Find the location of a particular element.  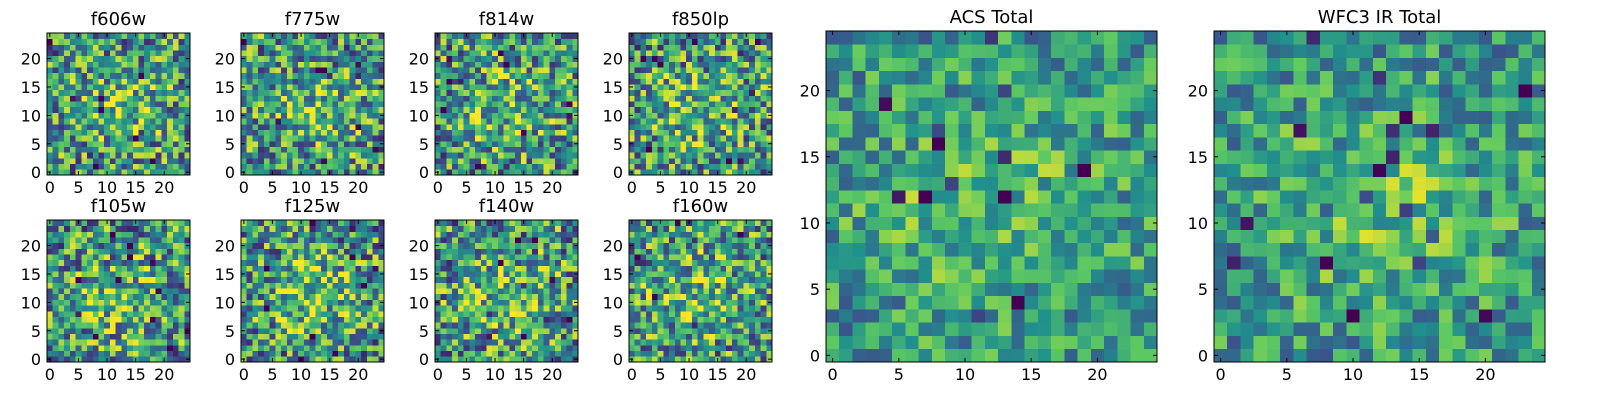

x-tick-label: 20 is located at coordinates (164, 187).